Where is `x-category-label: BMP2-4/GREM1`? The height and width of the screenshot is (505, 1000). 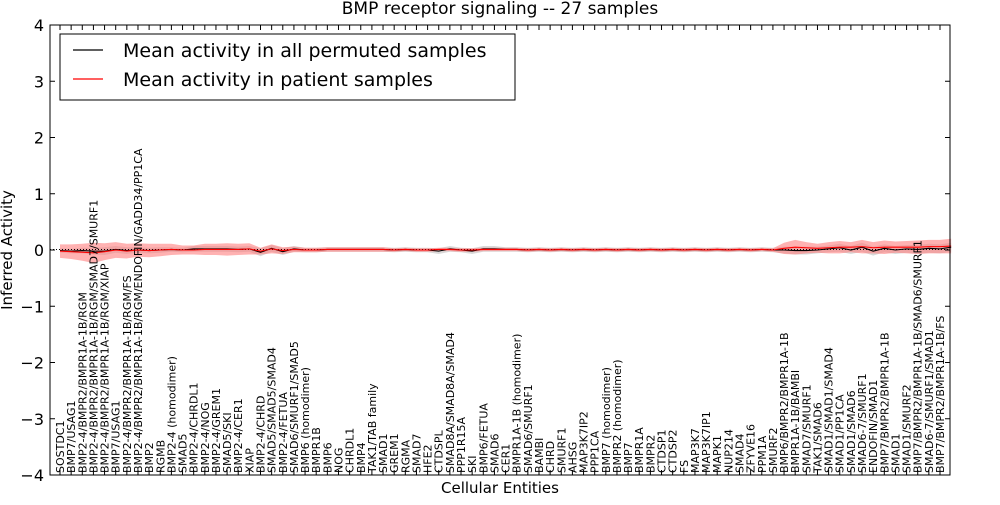
x-category-label: BMP2-4/GREM1 is located at coordinates (216, 430).